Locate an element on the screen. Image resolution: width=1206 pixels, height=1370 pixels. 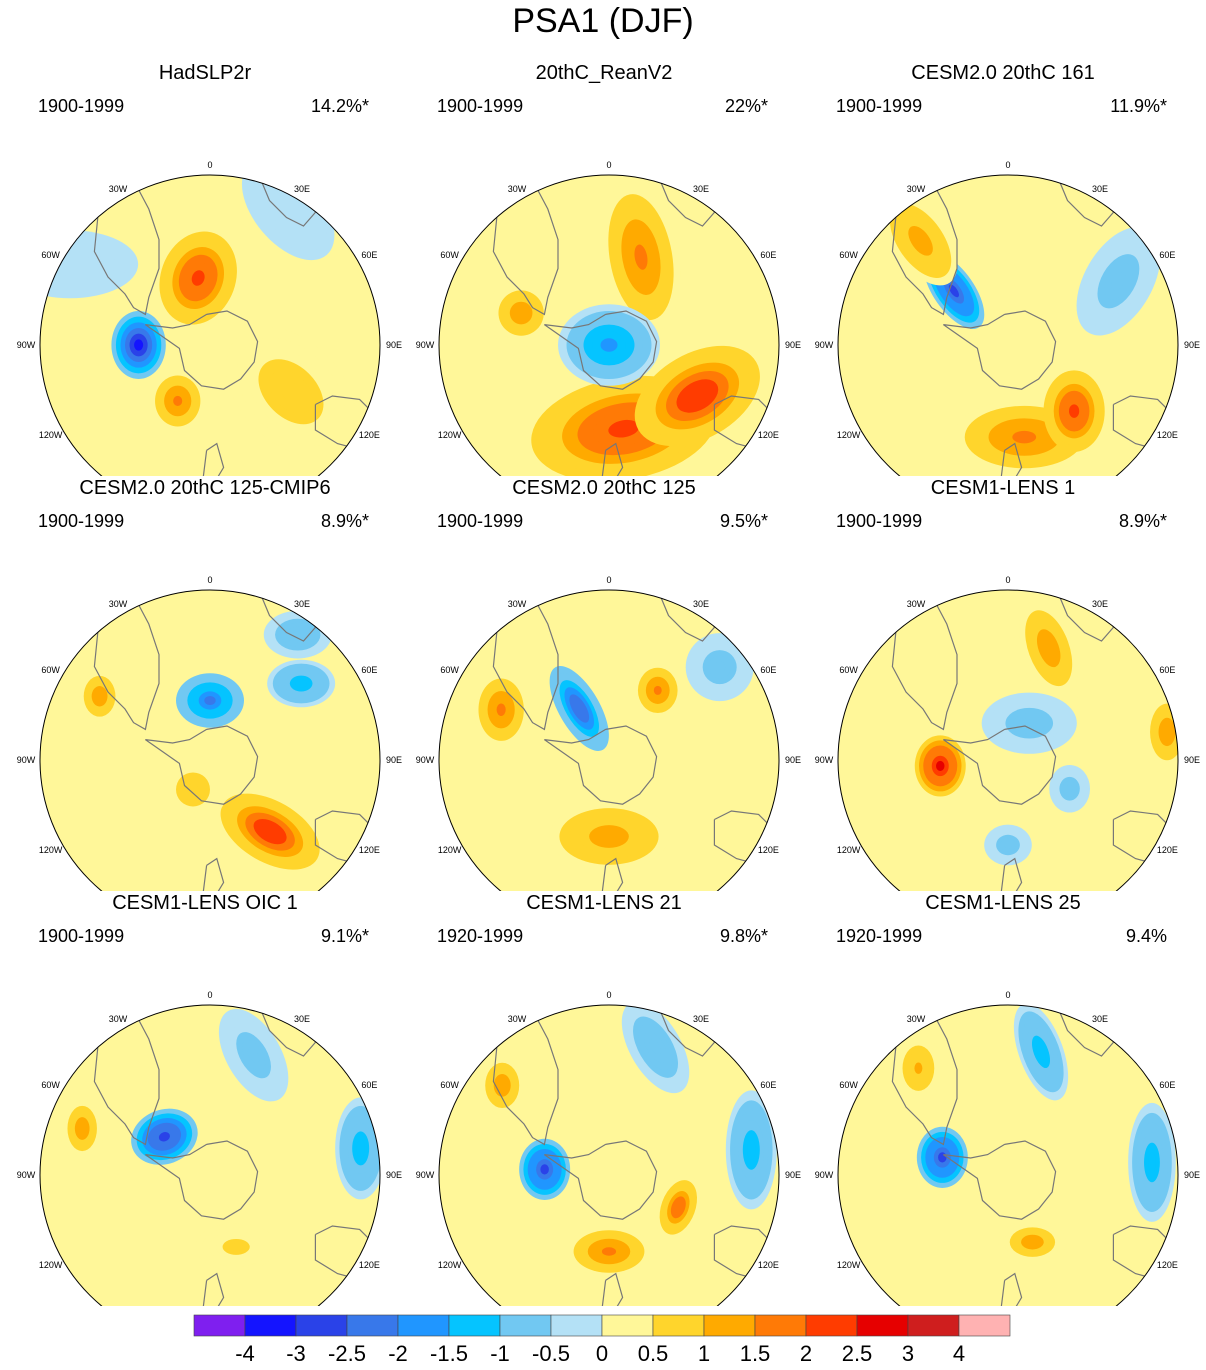
panel-title: CESM2.0 20thC 161 is located at coordinates (1003, 73).